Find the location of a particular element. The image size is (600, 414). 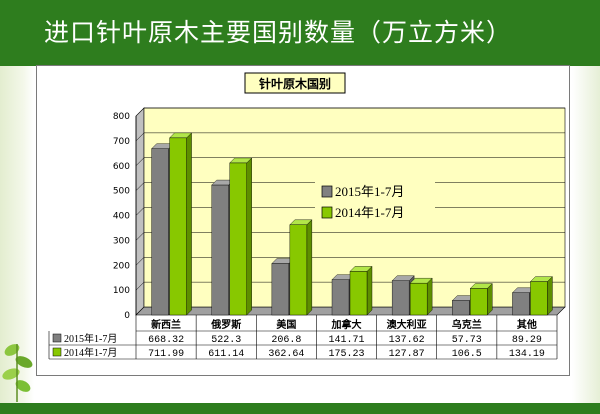

y-tick-label: 400 is located at coordinates (121, 217).